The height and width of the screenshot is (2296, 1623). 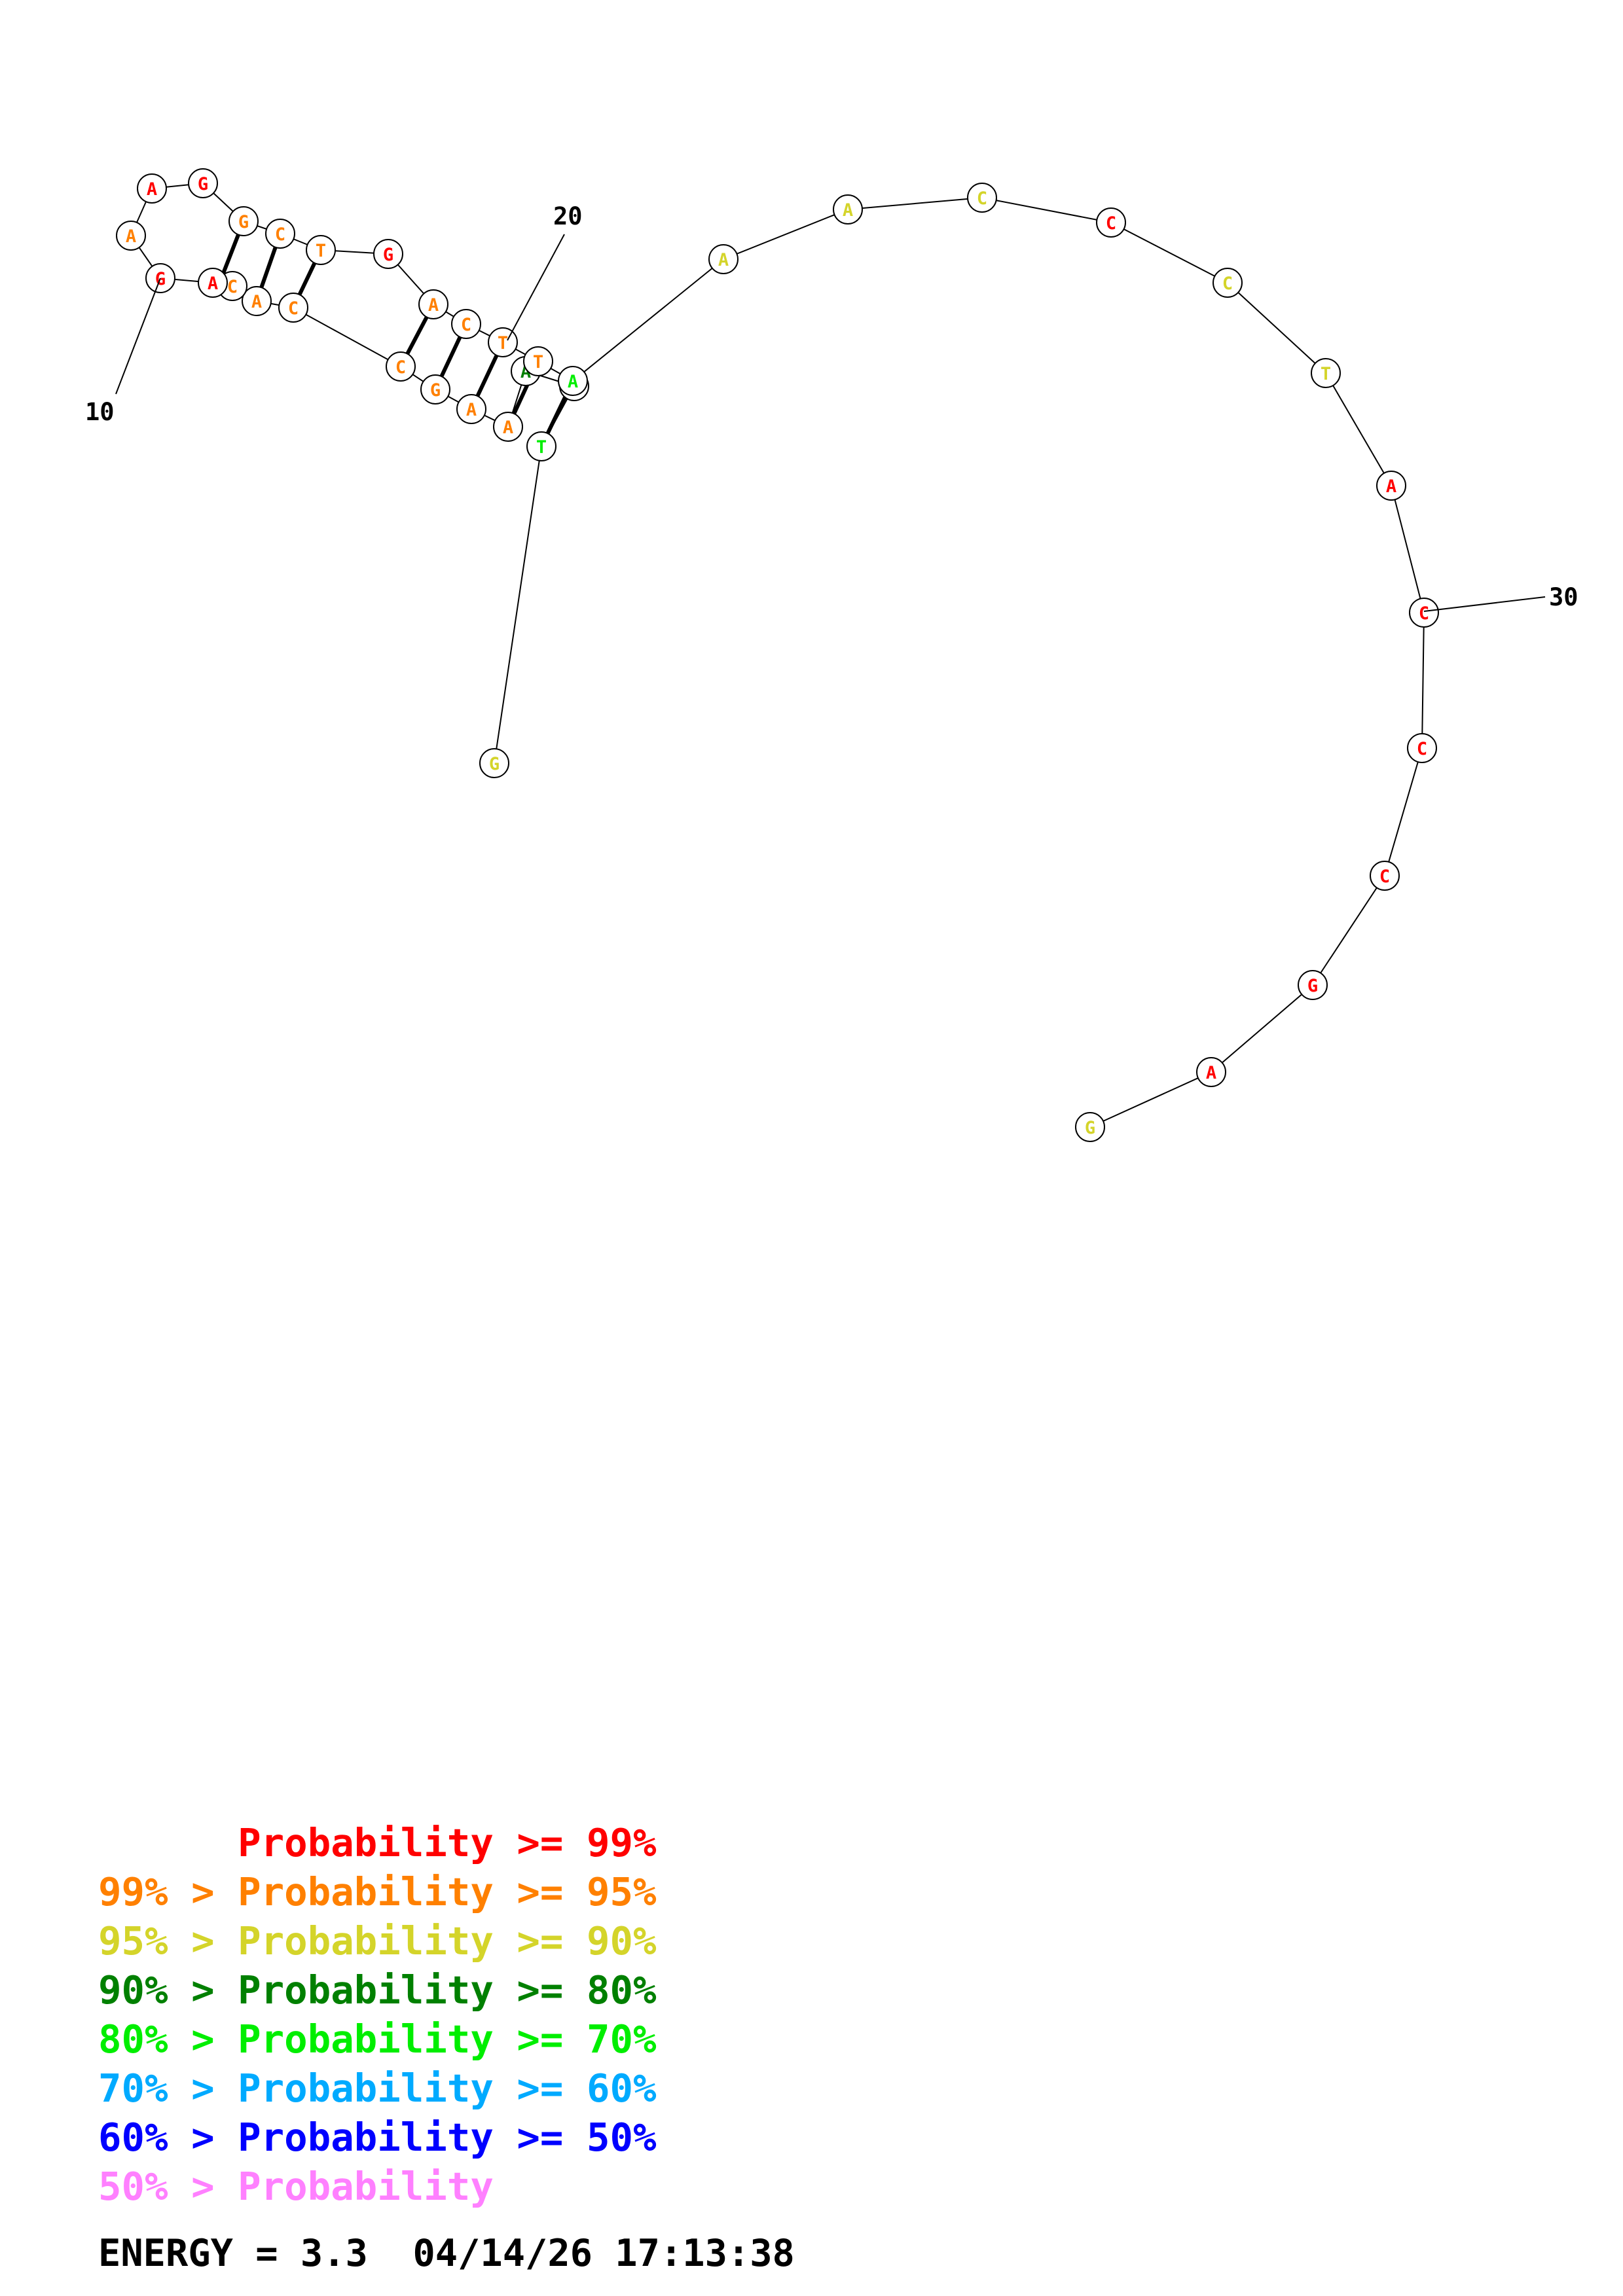 I want to click on legend-row: 90% > Probability >= 80%, so click(x=377, y=1990).